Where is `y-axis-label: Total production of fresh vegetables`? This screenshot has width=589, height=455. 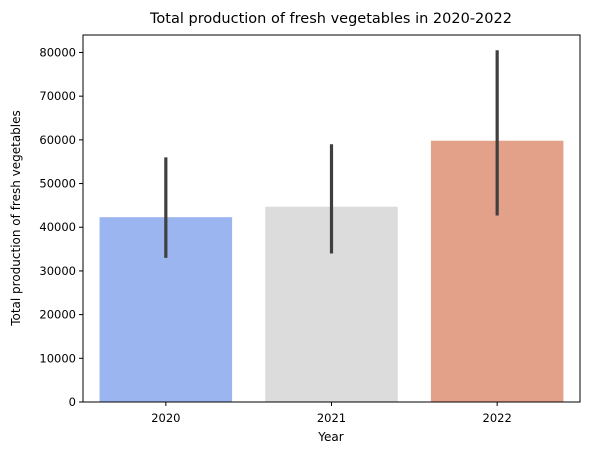
y-axis-label: Total production of fresh vegetables is located at coordinates (16, 218).